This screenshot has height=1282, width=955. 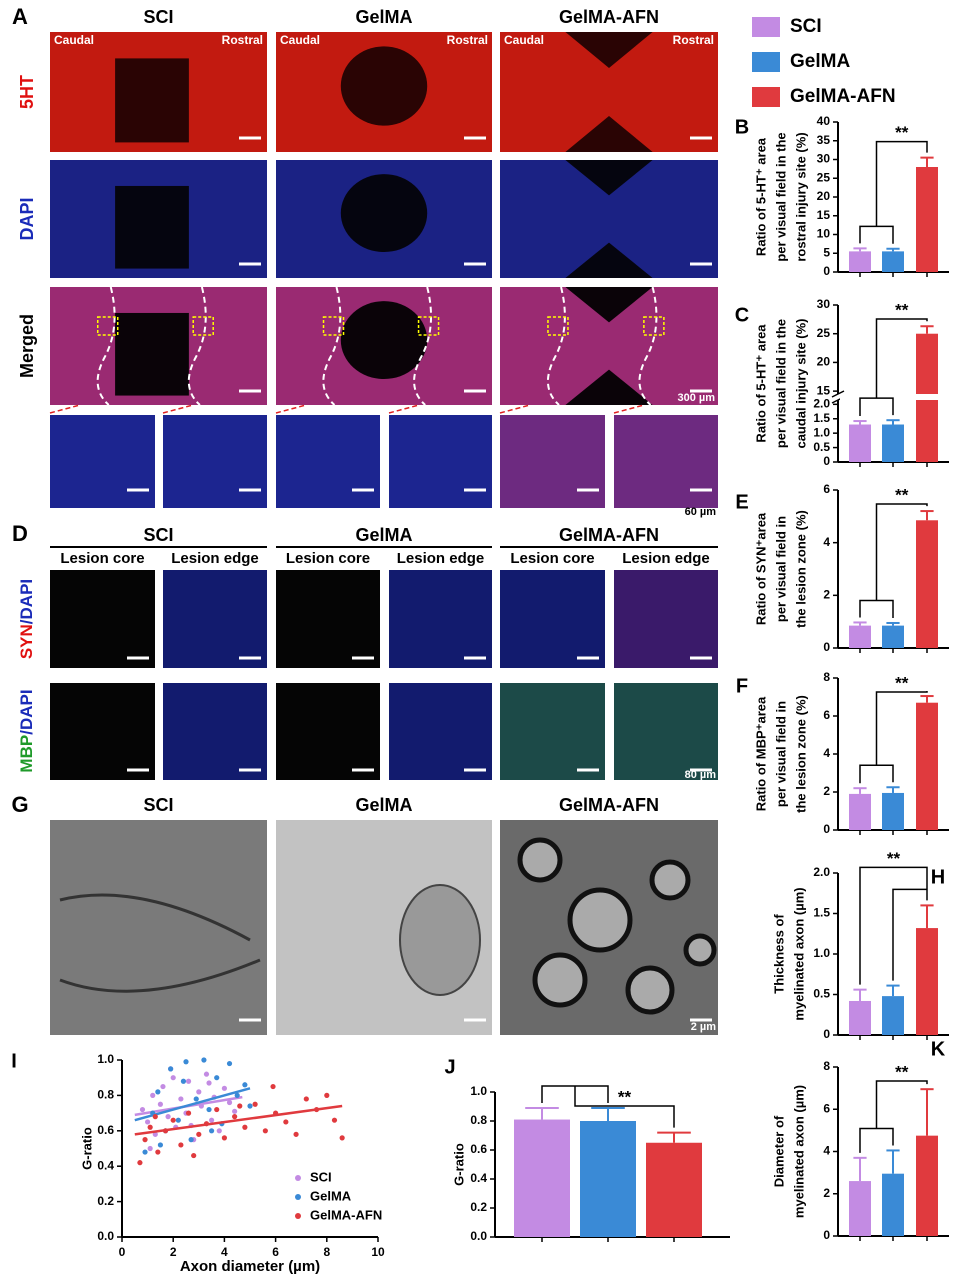 I want to click on scale-label: 60 µm, so click(x=701, y=512).